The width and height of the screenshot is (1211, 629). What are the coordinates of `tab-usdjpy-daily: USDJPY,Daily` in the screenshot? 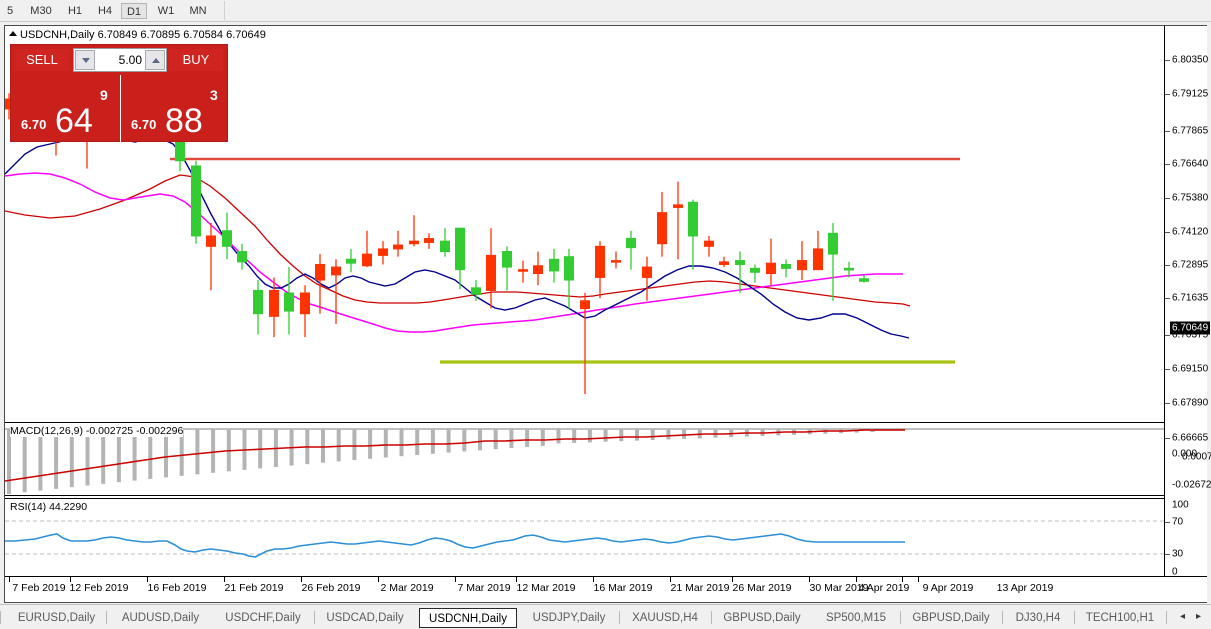 It's located at (569, 618).